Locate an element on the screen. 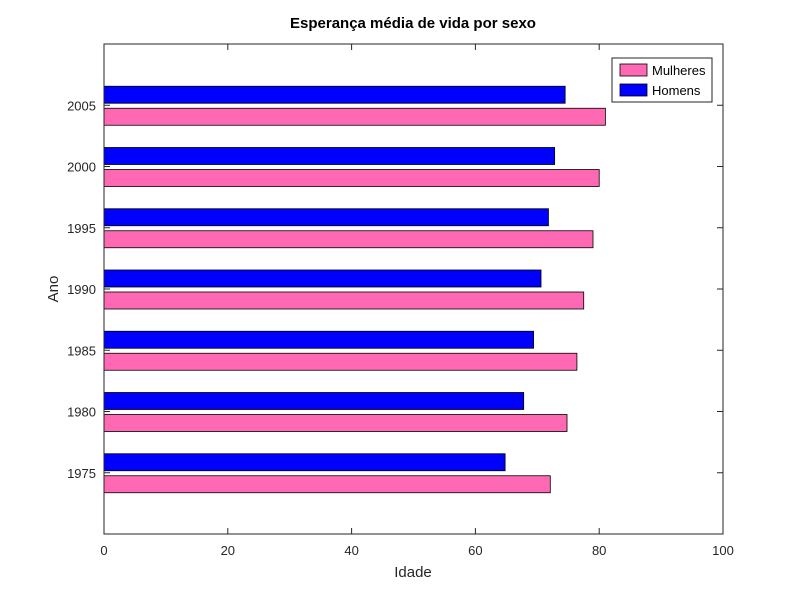 The width and height of the screenshot is (800, 600). bar-mulheres-1995 is located at coordinates (348, 239).